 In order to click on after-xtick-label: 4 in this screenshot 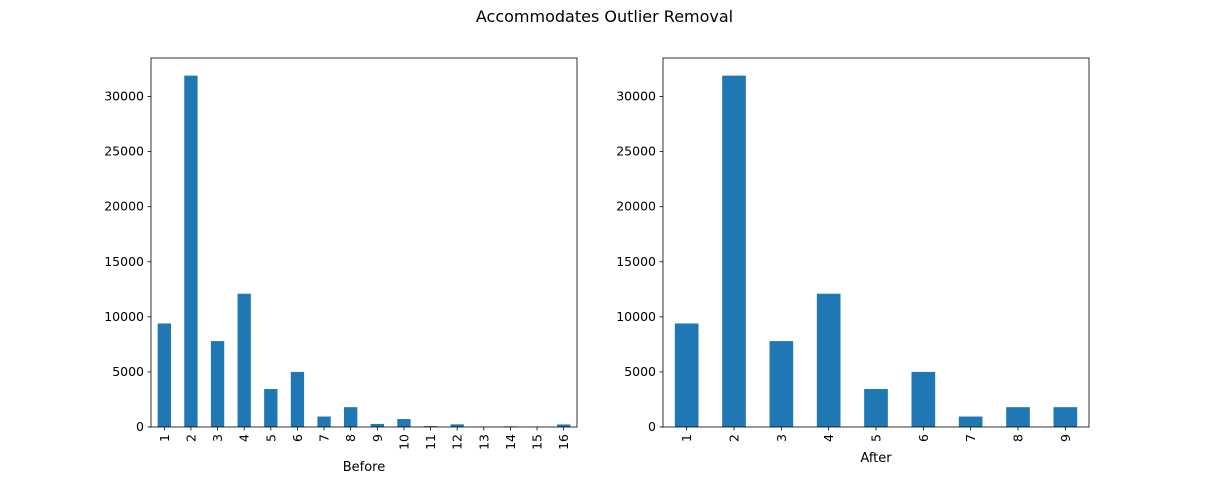, I will do `click(828, 438)`.